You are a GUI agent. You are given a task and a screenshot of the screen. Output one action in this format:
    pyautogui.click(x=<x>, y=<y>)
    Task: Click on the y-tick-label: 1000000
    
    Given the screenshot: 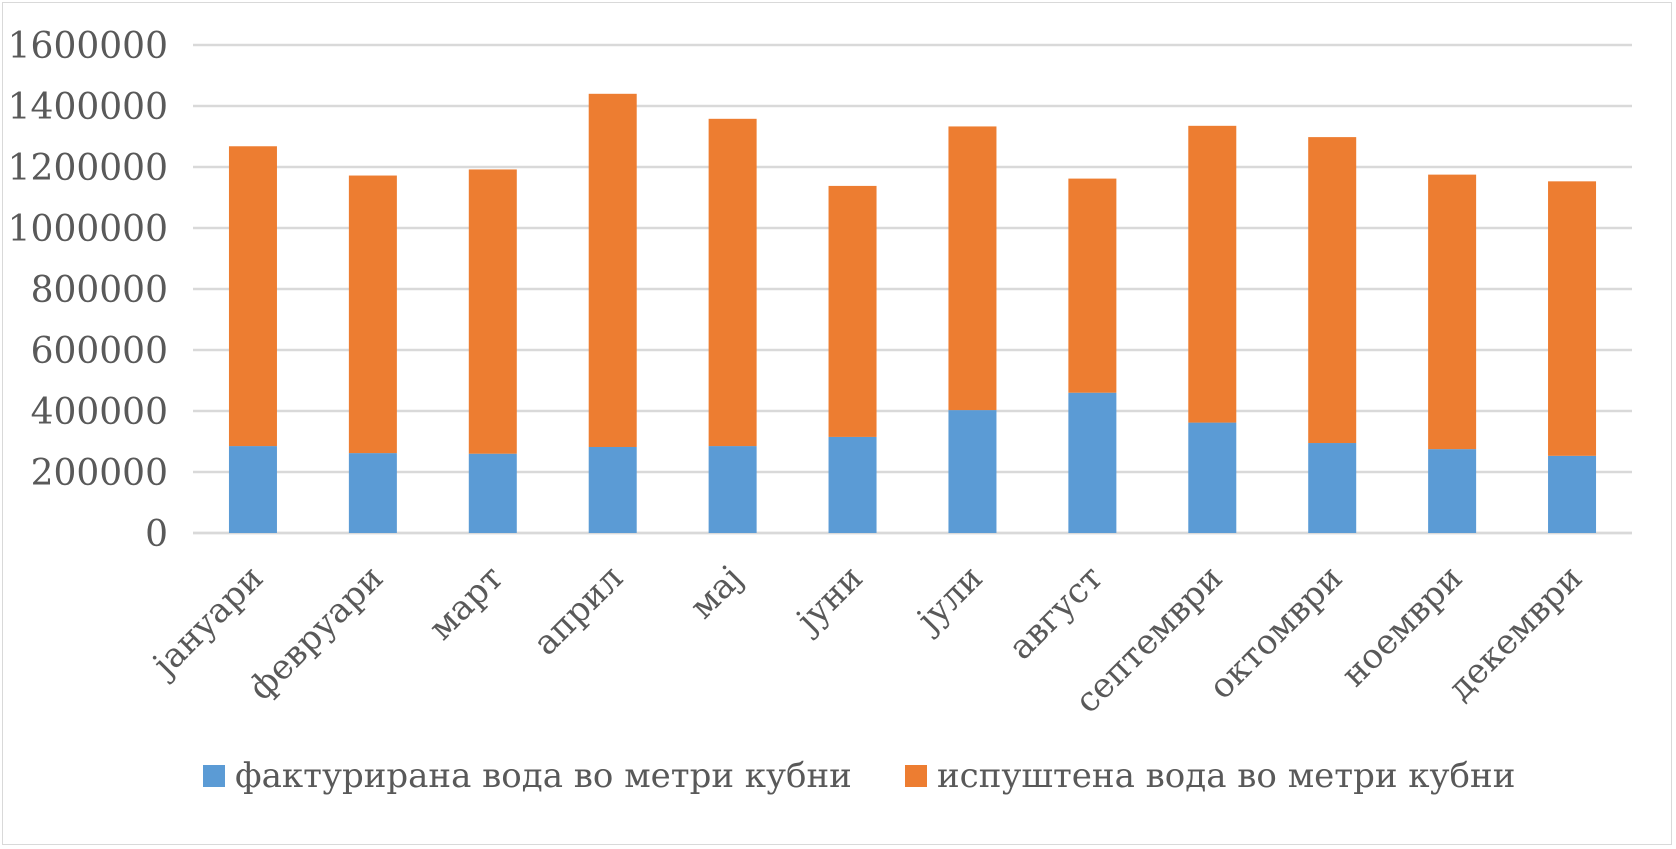 What is the action you would take?
    pyautogui.click(x=88, y=229)
    